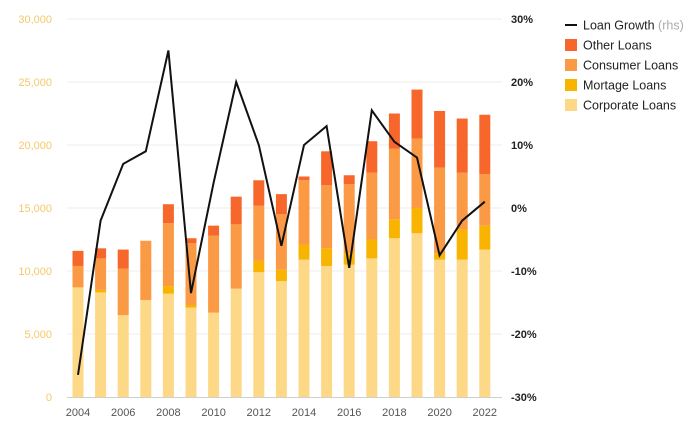  I want to click on bar-consumer-loans-2007, so click(146, 270).